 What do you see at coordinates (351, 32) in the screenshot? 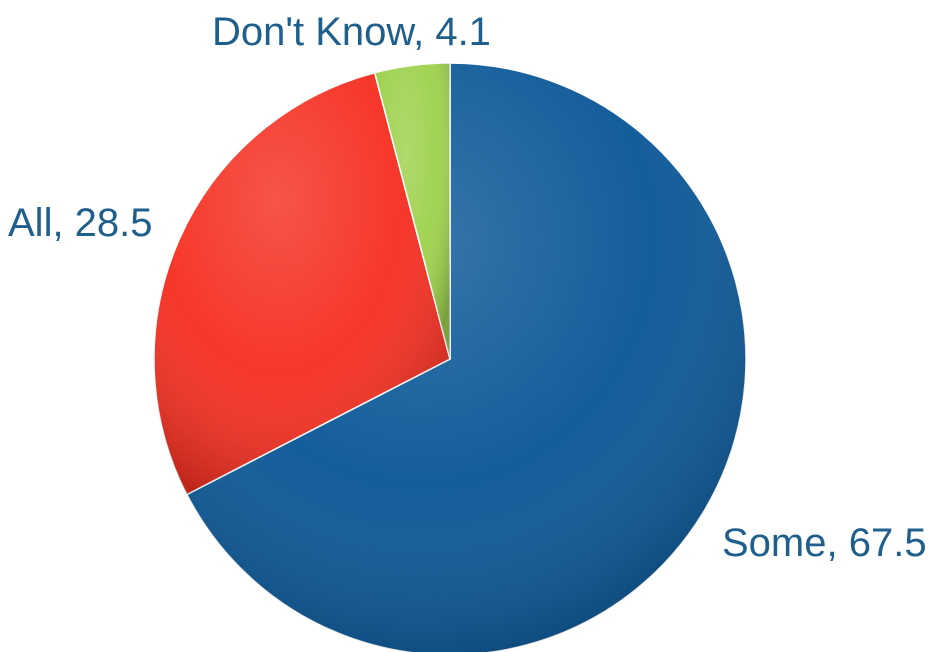
I see `slice-label-dont-know: Don't Know, 4.1` at bounding box center [351, 32].